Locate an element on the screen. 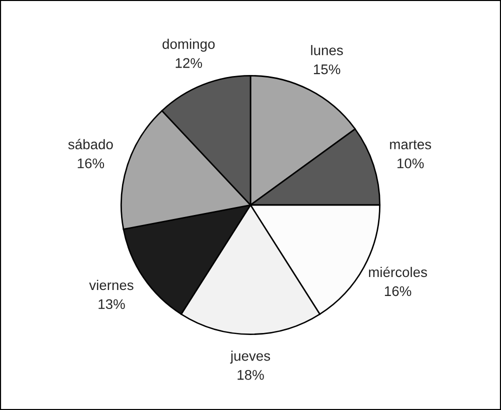 The width and height of the screenshot is (501, 410). slice-label: miércoles is located at coordinates (397, 272).